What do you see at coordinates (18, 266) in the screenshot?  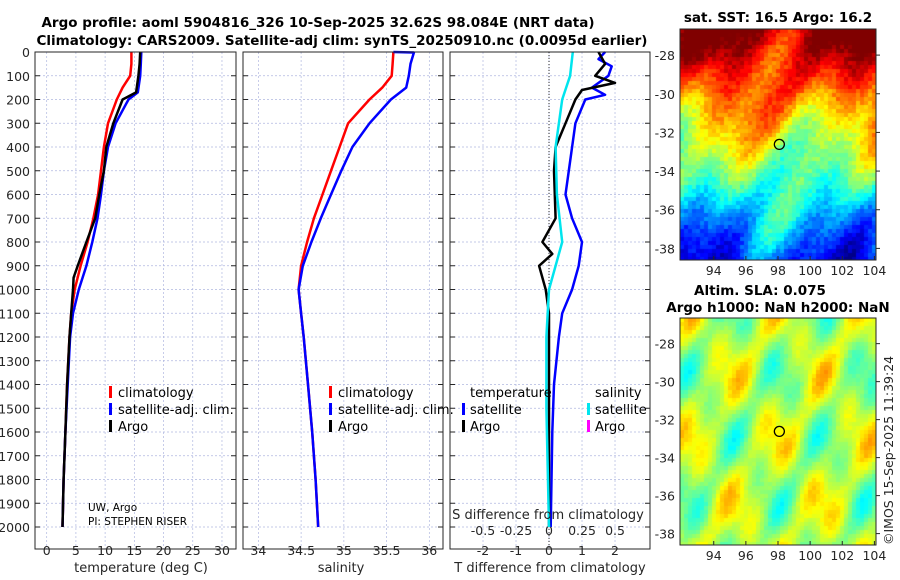 I see `y-tick-label: 900` at bounding box center [18, 266].